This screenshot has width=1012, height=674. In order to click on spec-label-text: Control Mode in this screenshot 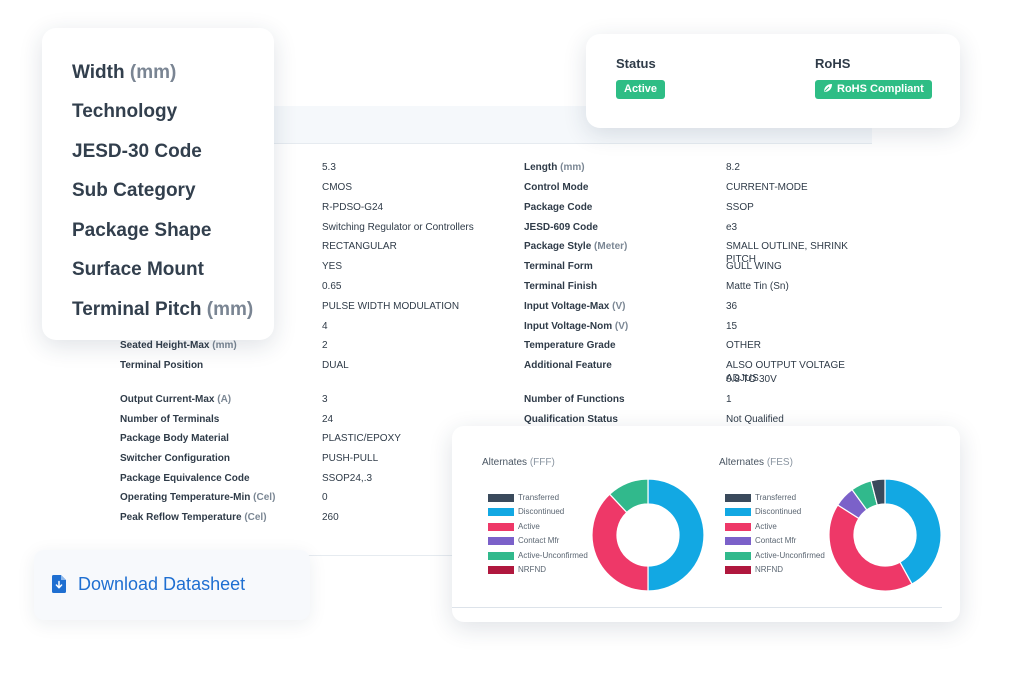, I will do `click(556, 187)`.